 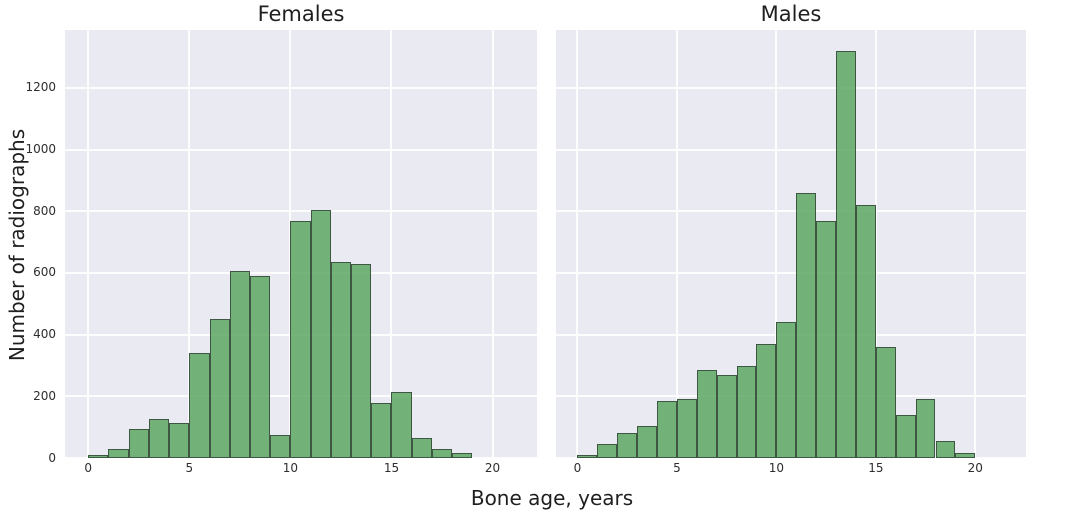 What do you see at coordinates (44, 395) in the screenshot?
I see `y-tick-label: 200` at bounding box center [44, 395].